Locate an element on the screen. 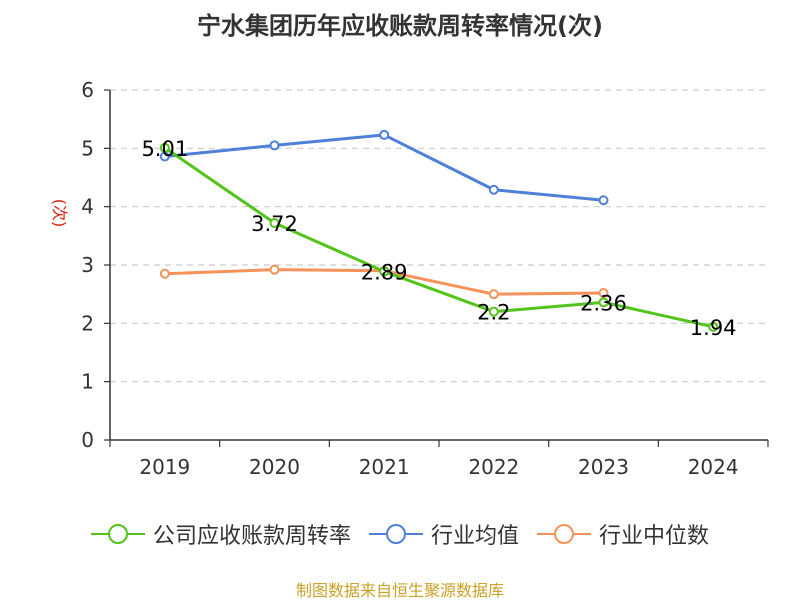 This screenshot has height=601, width=800. chart-title: 宁水集团历年应收账款周转率情况(次) is located at coordinates (400, 26).